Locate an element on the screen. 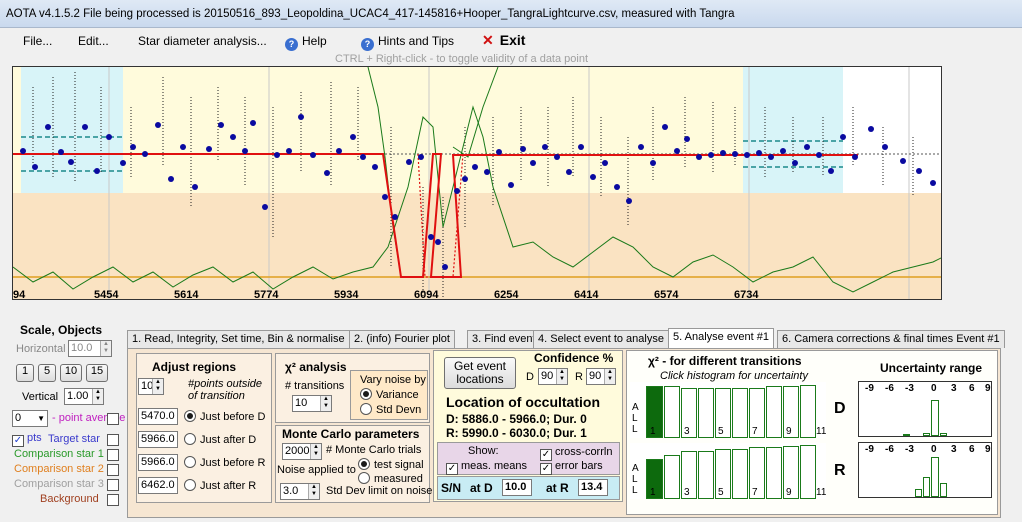  monte-trials-input: 2000 ▲ ▼ is located at coordinates (302, 451).